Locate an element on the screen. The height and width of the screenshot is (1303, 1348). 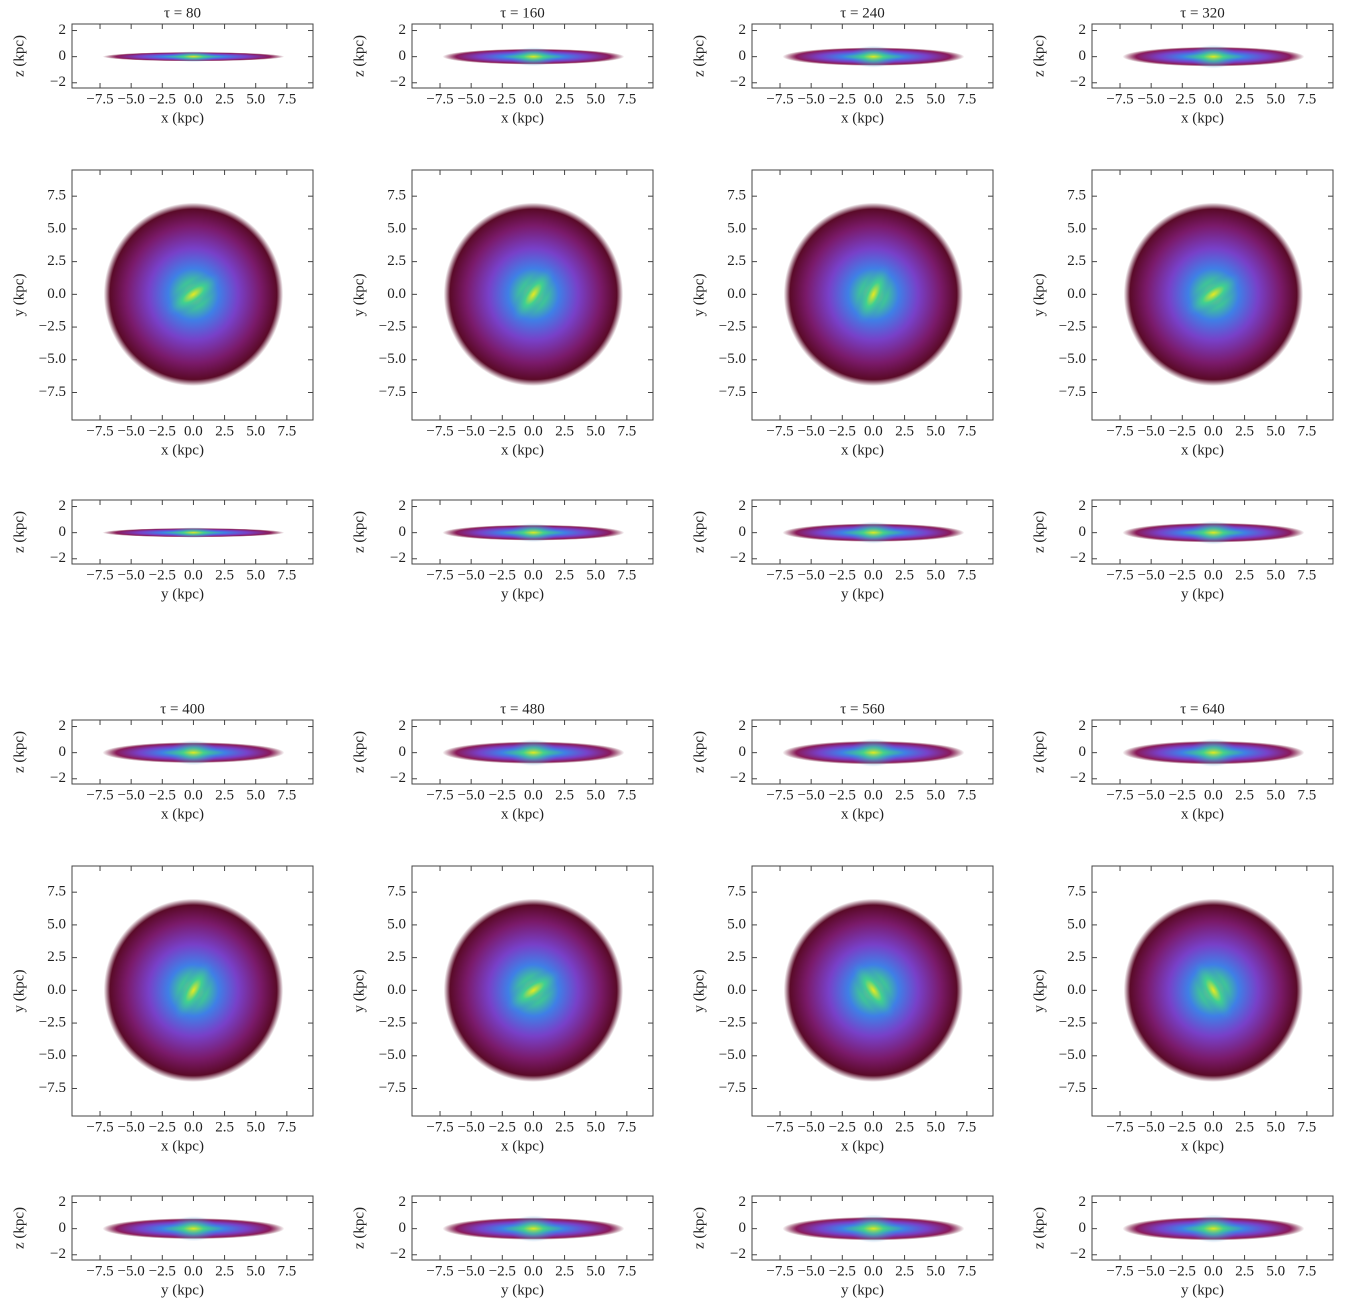
panel-title: τ = 480 is located at coordinates (522, 709).